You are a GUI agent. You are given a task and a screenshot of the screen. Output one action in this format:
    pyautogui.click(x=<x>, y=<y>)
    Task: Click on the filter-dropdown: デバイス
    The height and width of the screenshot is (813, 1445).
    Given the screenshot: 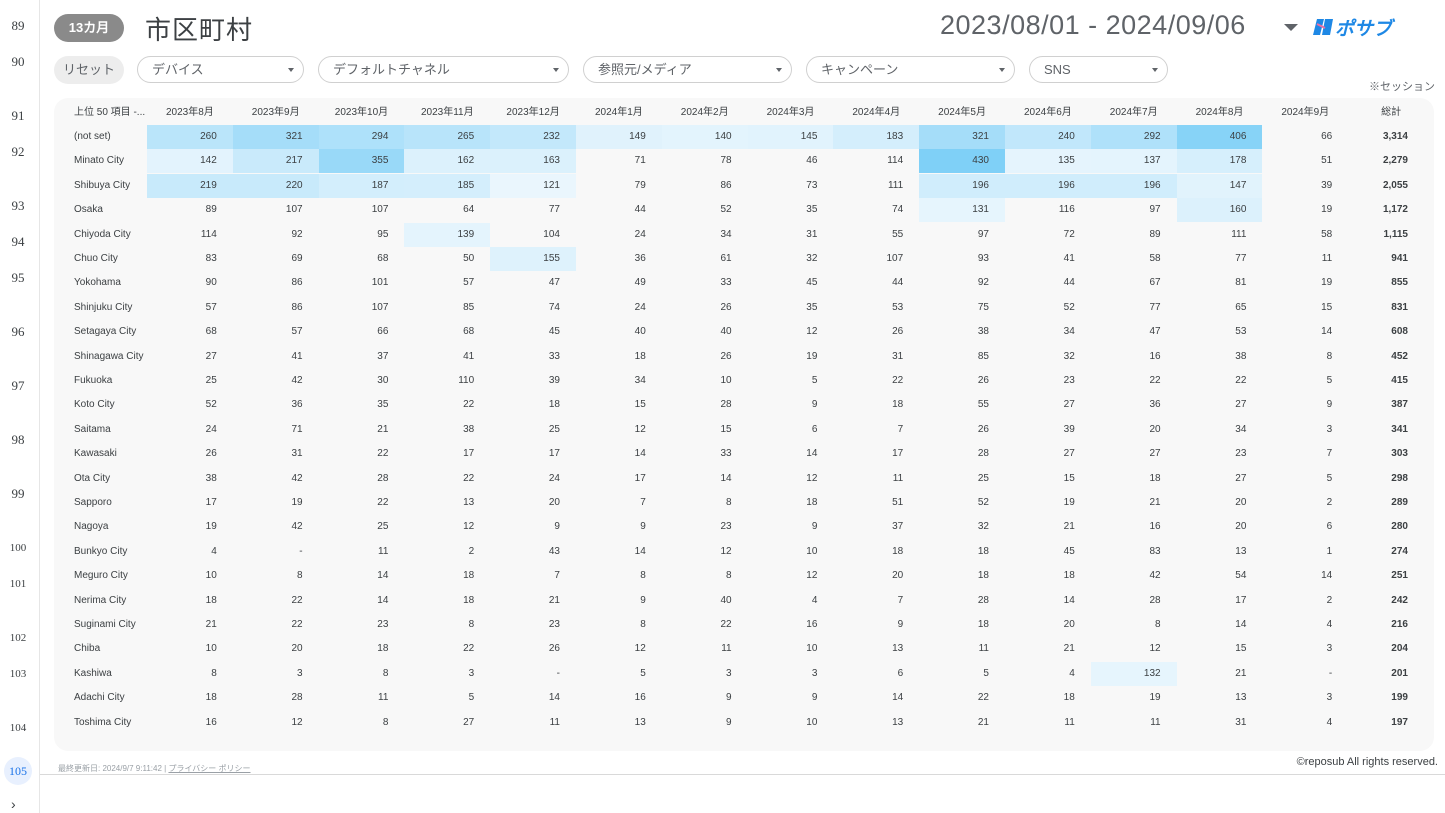 What is the action you would take?
    pyautogui.click(x=220, y=69)
    